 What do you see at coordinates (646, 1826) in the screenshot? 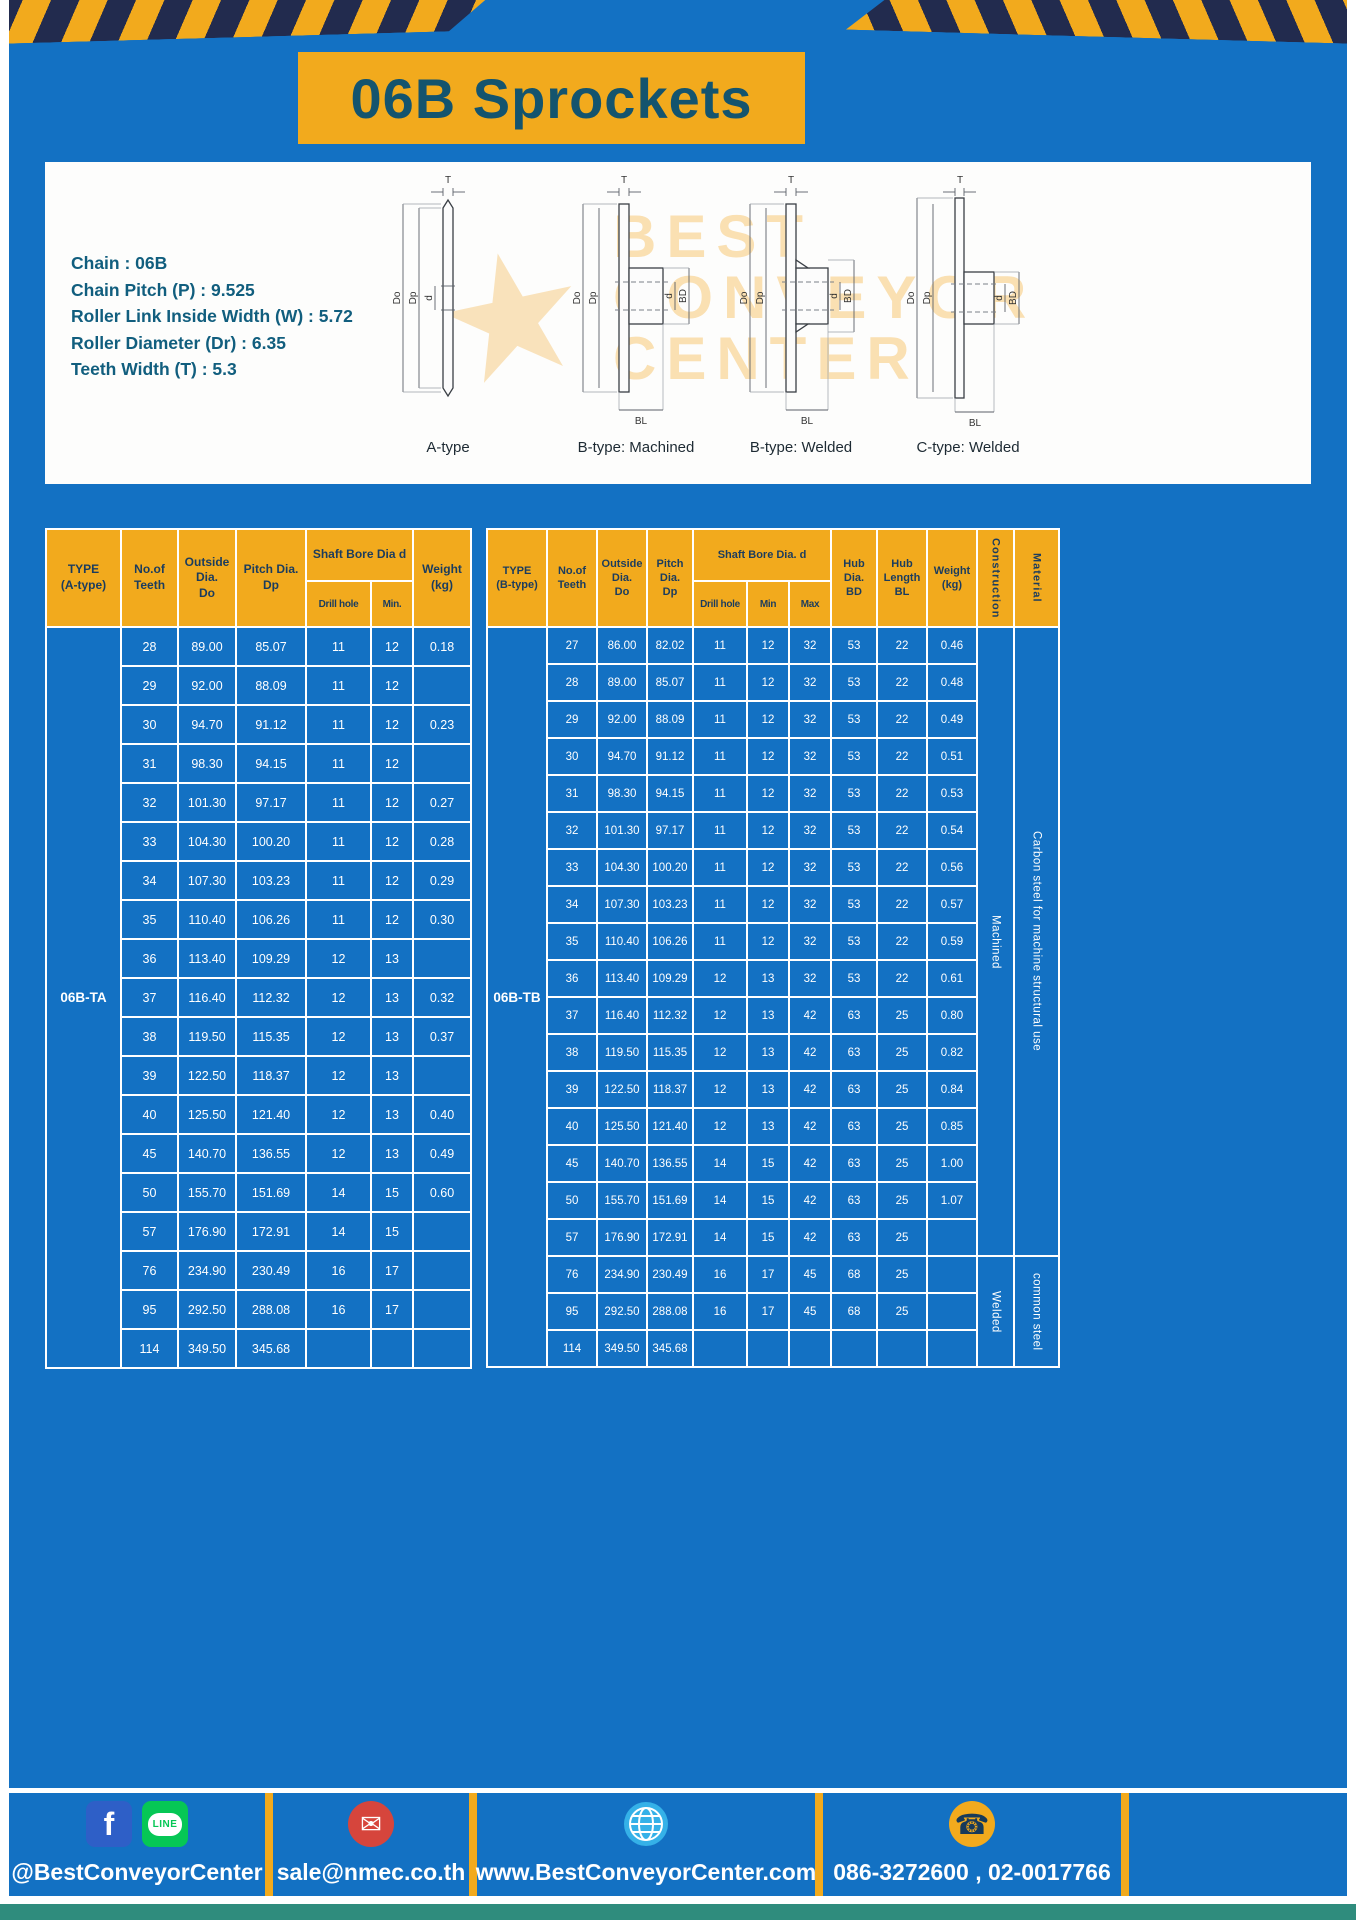
I see `globe-icon` at bounding box center [646, 1826].